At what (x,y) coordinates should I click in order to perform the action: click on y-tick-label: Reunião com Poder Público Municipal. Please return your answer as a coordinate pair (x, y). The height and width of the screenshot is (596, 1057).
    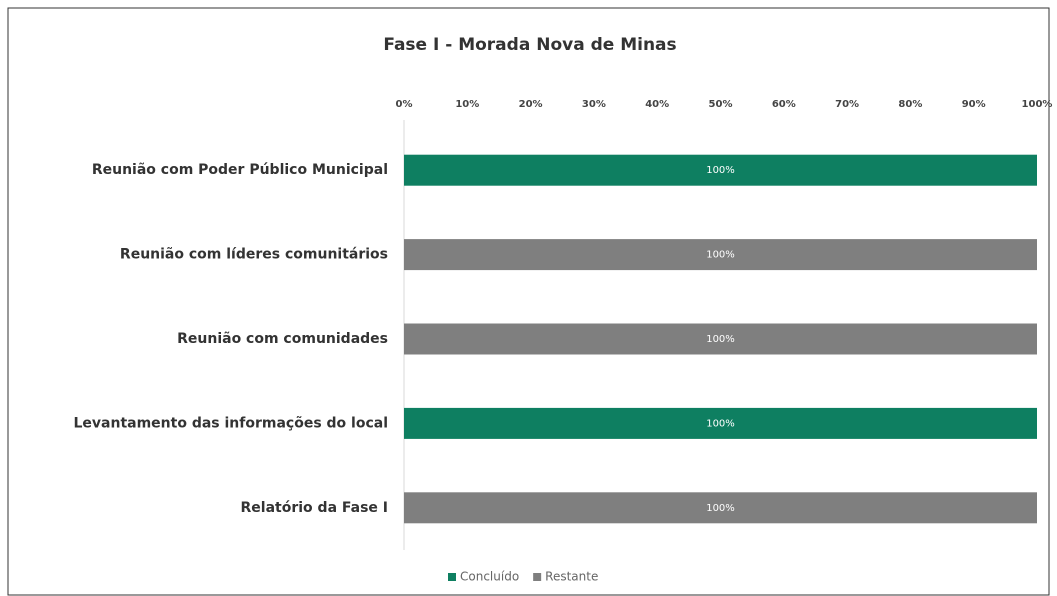
    Looking at the image, I should click on (240, 170).